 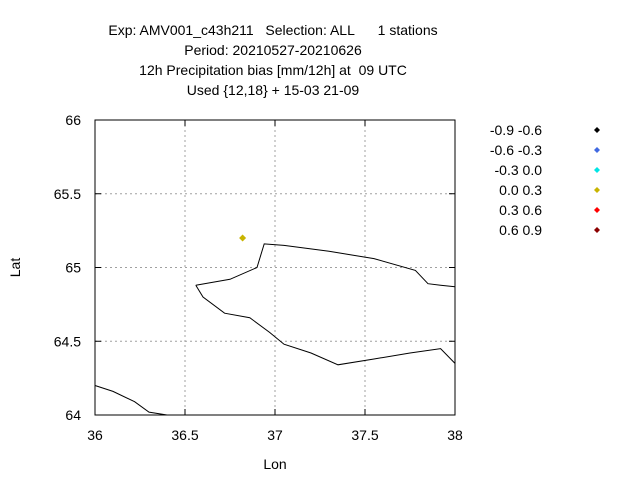 What do you see at coordinates (520, 230) in the screenshot?
I see `legend-item-label: 0.6 0.9` at bounding box center [520, 230].